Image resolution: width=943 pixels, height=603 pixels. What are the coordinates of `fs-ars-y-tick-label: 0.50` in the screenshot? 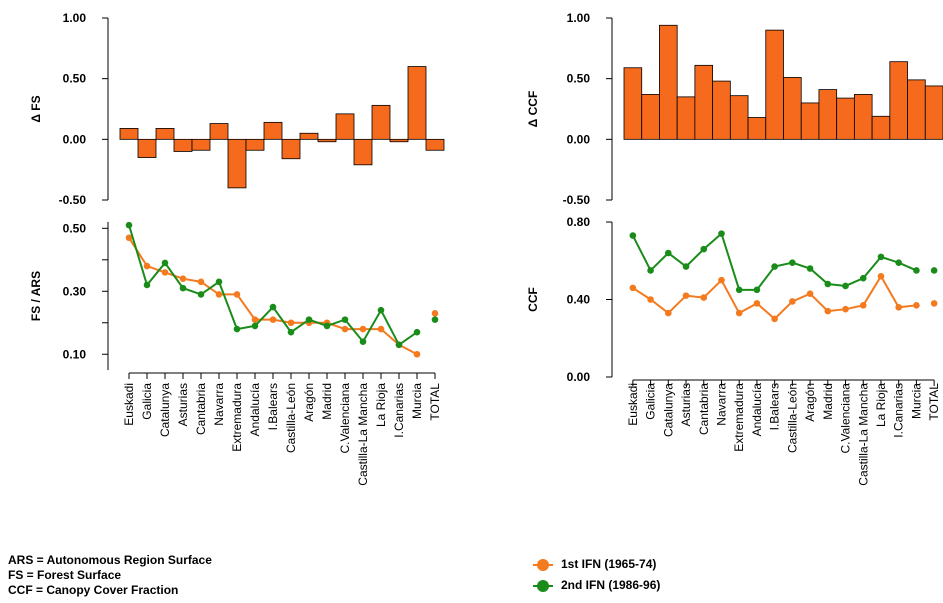 It's located at (75, 228).